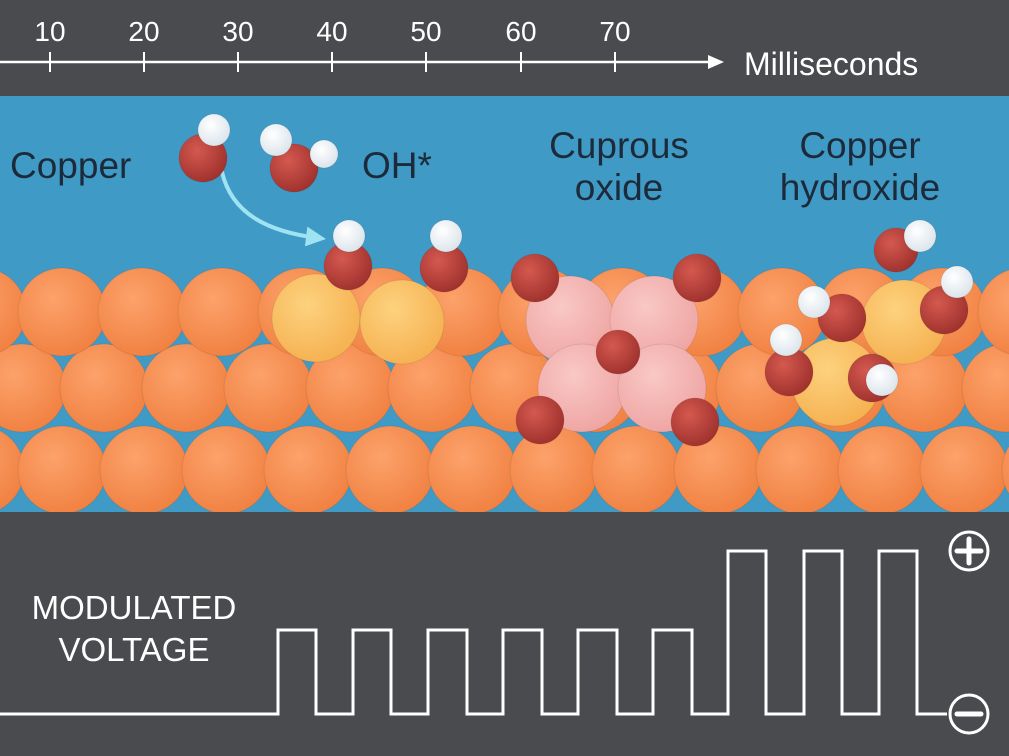  I want to click on voltage-label-line2: VOLTAGE, so click(134, 649).